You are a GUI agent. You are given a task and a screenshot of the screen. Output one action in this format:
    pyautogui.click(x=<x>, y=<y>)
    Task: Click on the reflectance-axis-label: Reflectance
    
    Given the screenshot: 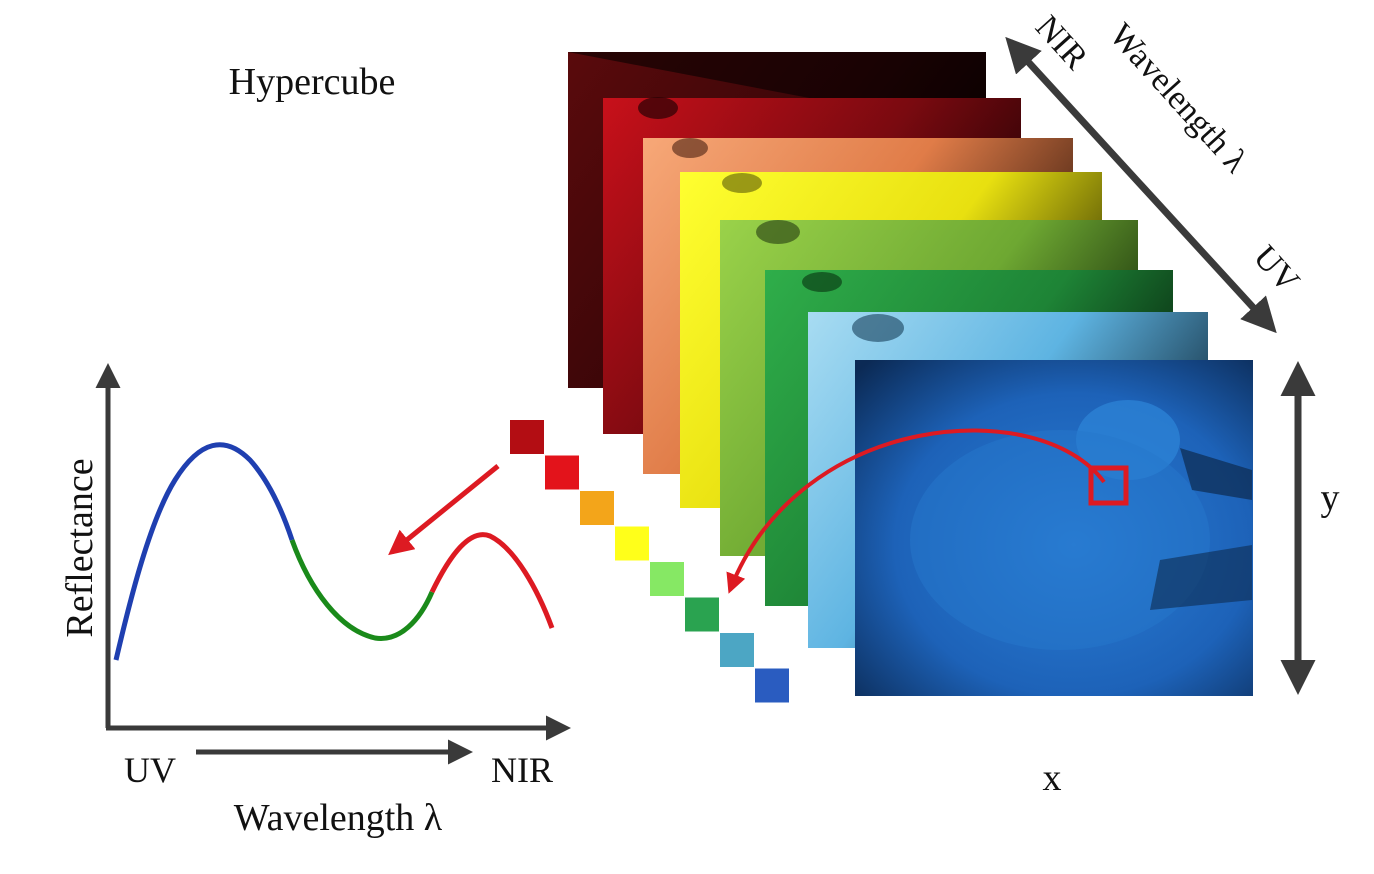 What is the action you would take?
    pyautogui.click(x=80, y=547)
    